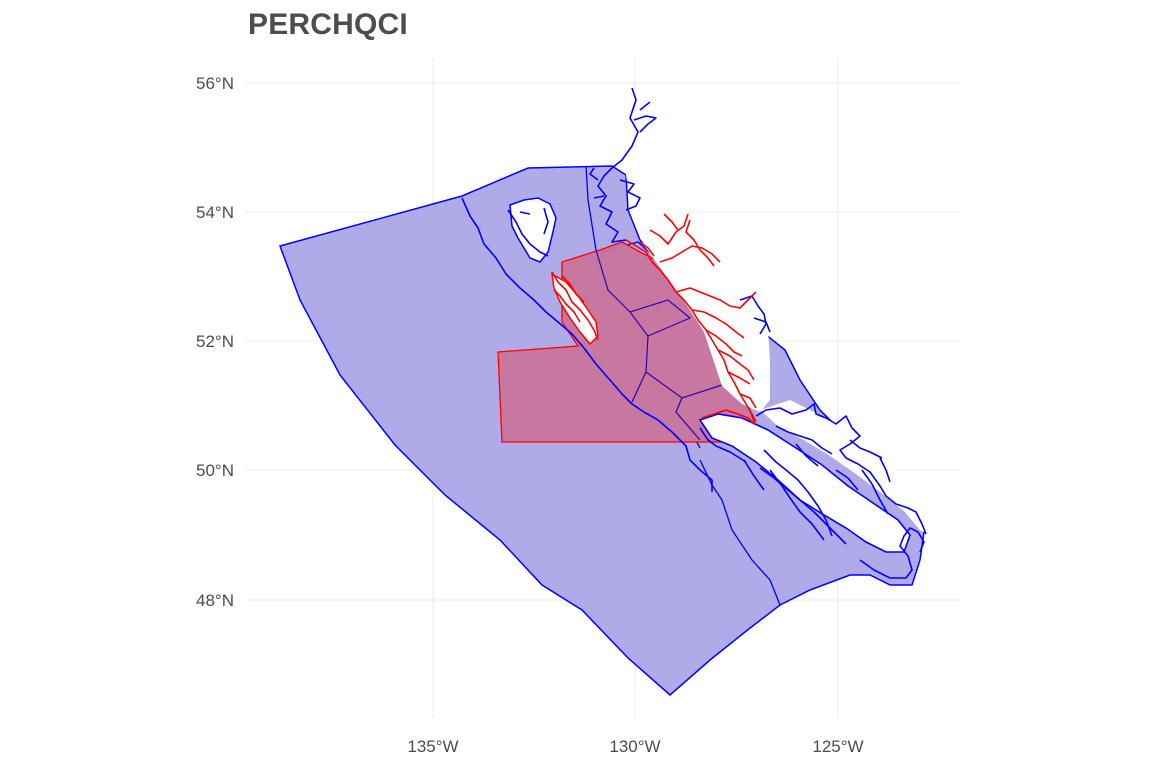 Image resolution: width=1152 pixels, height=768 pixels. I want to click on coastline-vancouver-north, so click(841, 469).